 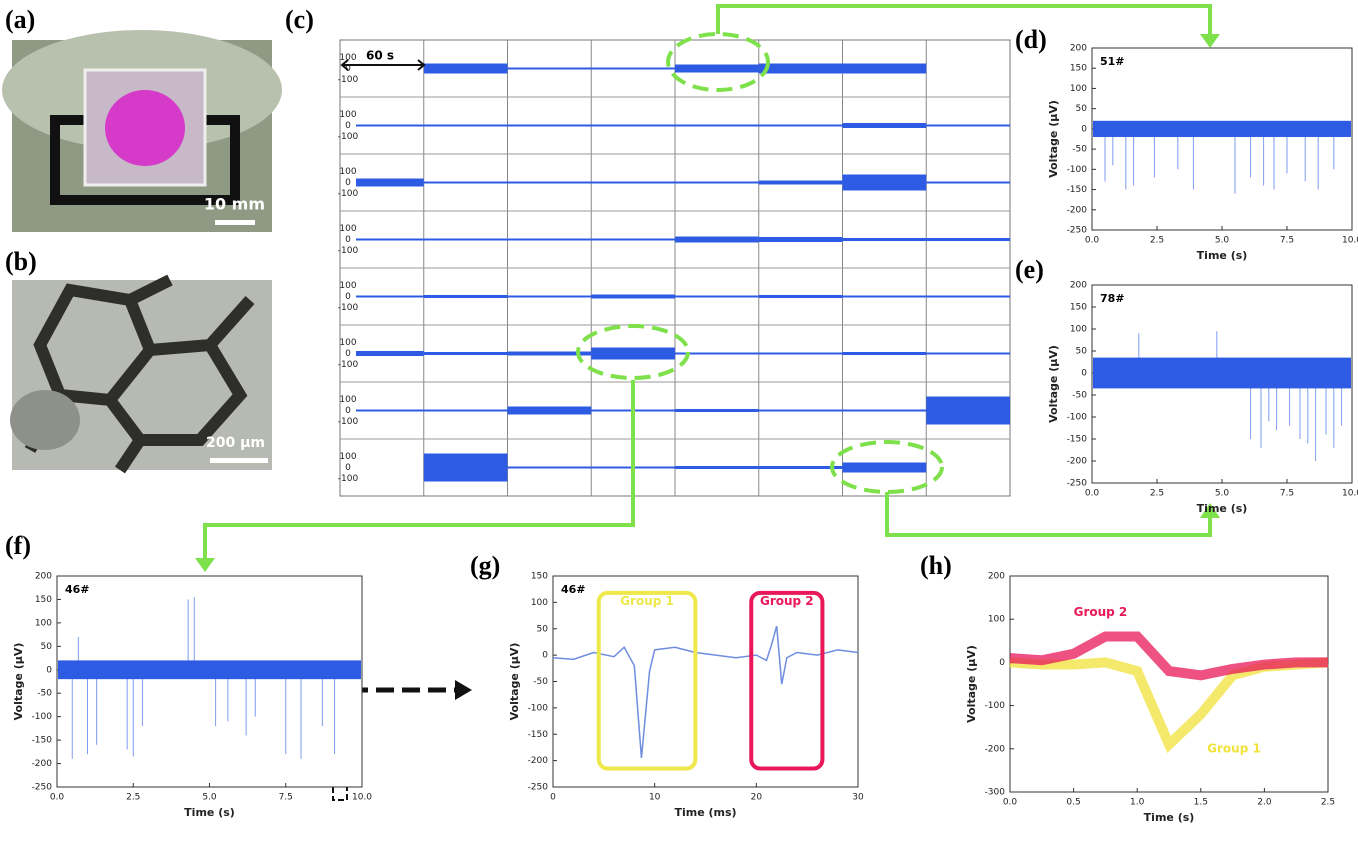 What do you see at coordinates (20, 19) in the screenshot?
I see `panel-label: (a)` at bounding box center [20, 19].